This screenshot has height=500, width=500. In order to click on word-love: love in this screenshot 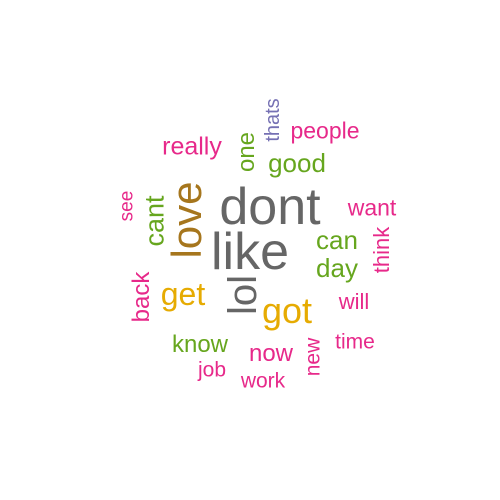, I will do `click(186, 220)`.